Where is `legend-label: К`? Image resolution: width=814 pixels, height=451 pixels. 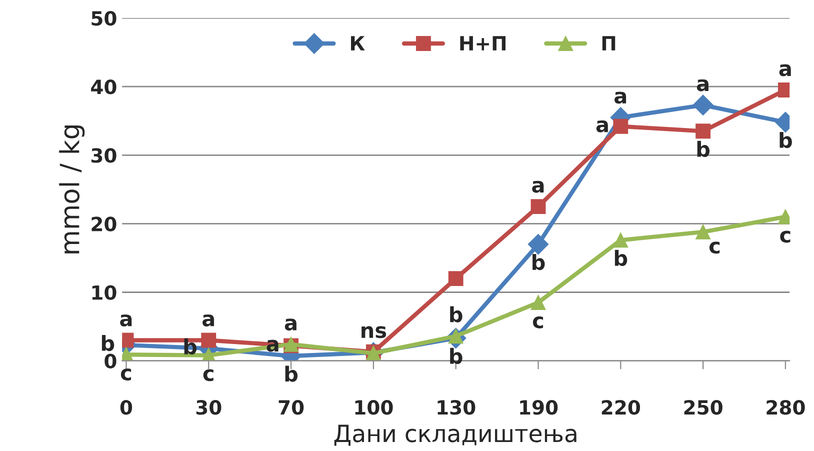
legend-label: К is located at coordinates (358, 43).